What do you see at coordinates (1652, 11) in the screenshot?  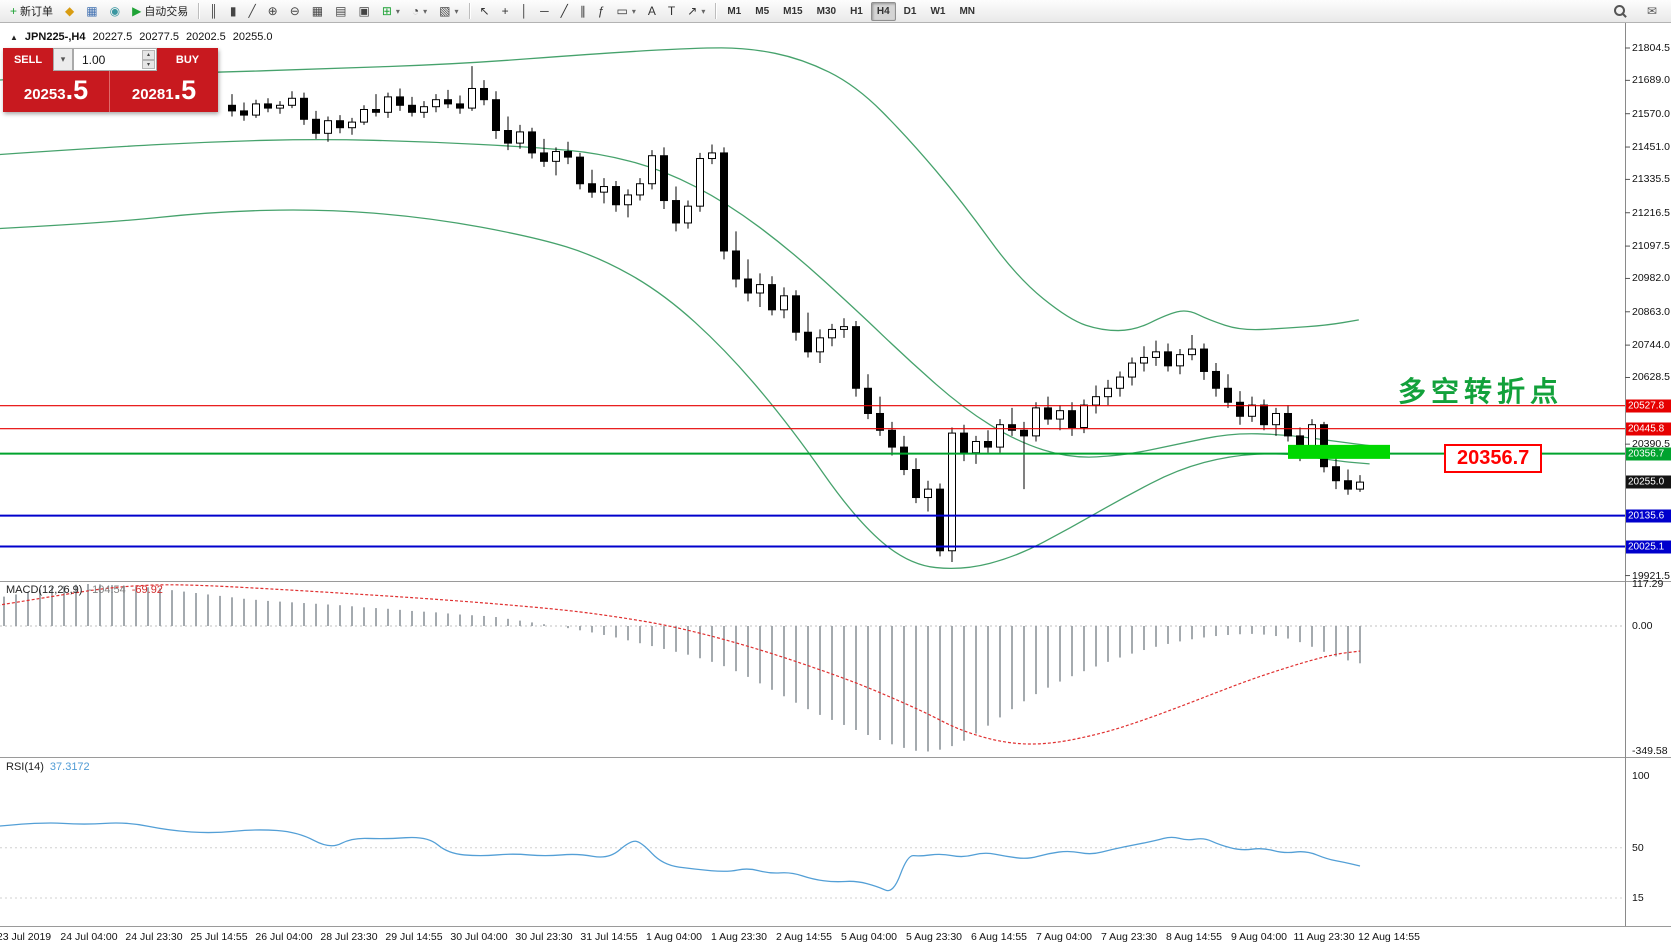 I see `toolbar-chat-button: ✉` at bounding box center [1652, 11].